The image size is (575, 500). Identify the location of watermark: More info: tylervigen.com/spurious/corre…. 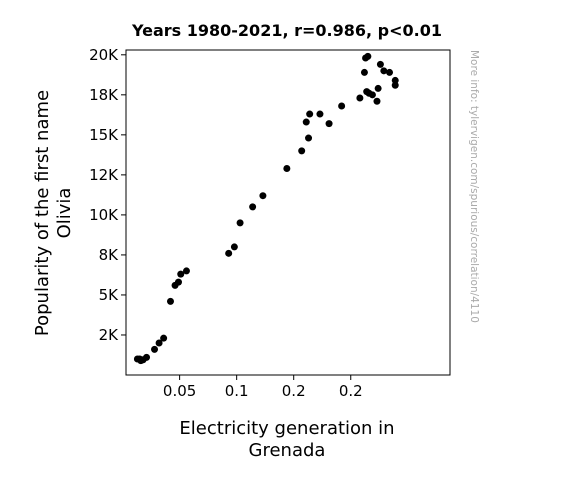
(474, 186).